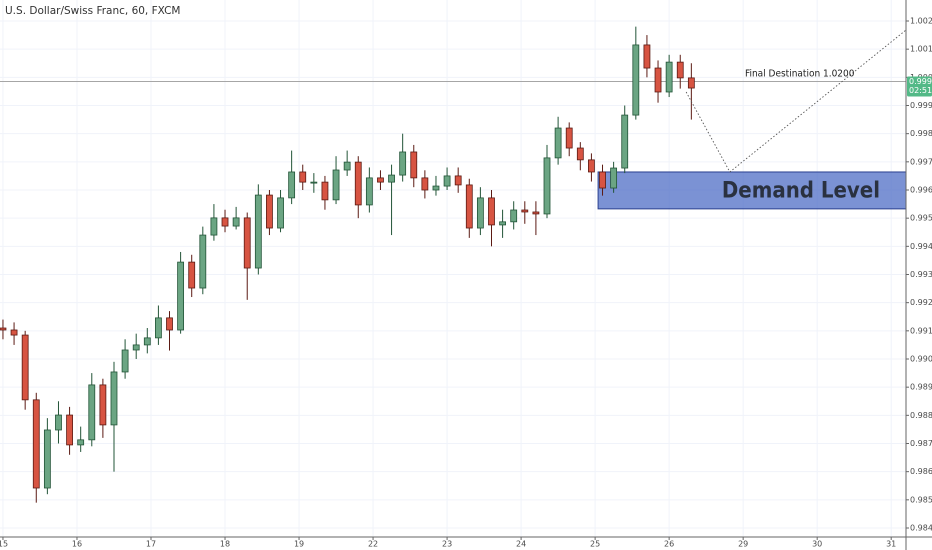 The image size is (932, 550). What do you see at coordinates (921, 190) in the screenshot?
I see `y-tick-label: 0.99600` at bounding box center [921, 190].